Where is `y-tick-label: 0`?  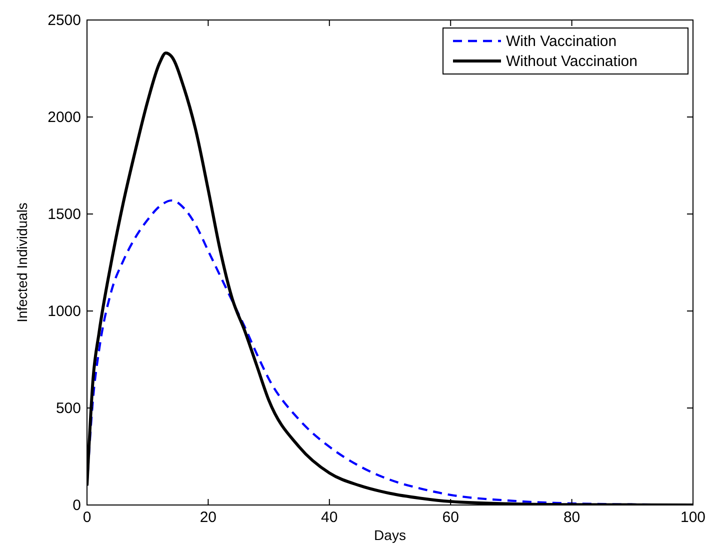 y-tick-label: 0 is located at coordinates (76, 505).